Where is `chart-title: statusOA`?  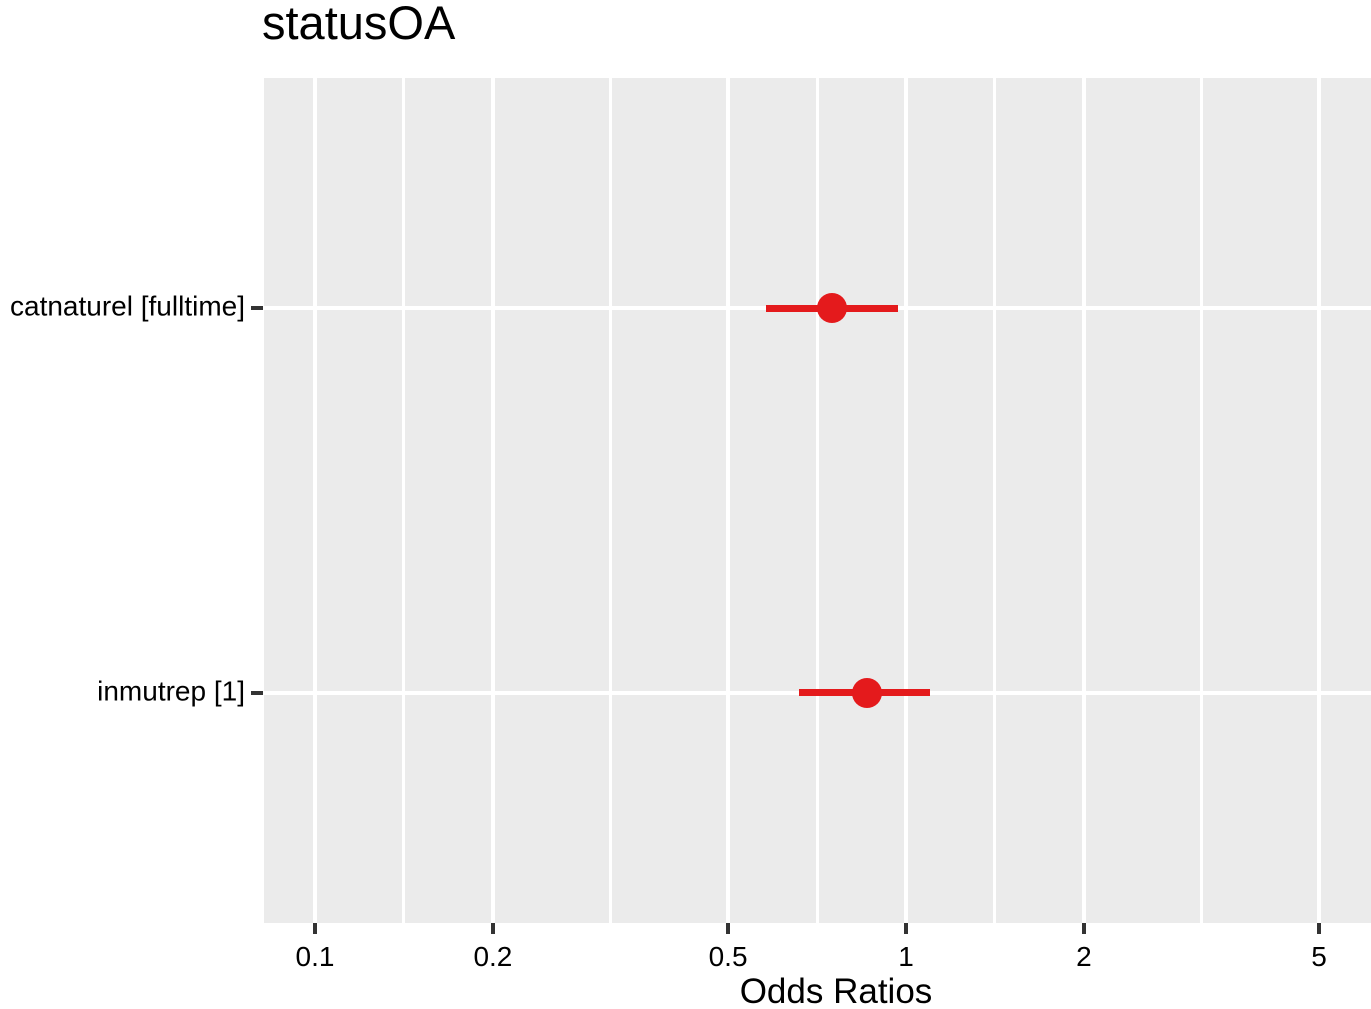
chart-title: statusOA is located at coordinates (359, 24).